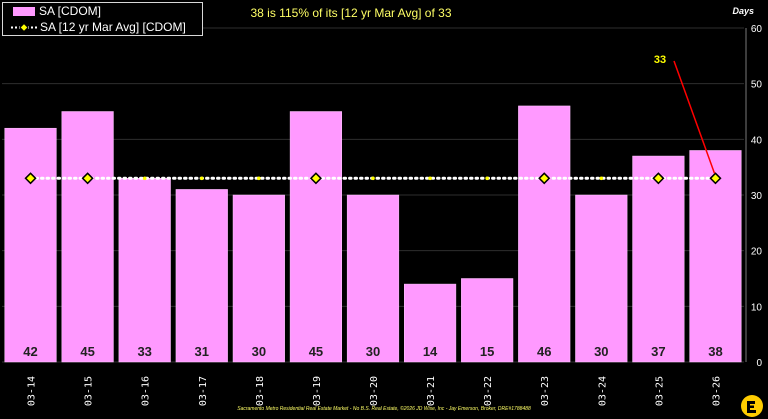 The image size is (768, 419). I want to click on x-tick-label: 03-18, so click(260, 391).